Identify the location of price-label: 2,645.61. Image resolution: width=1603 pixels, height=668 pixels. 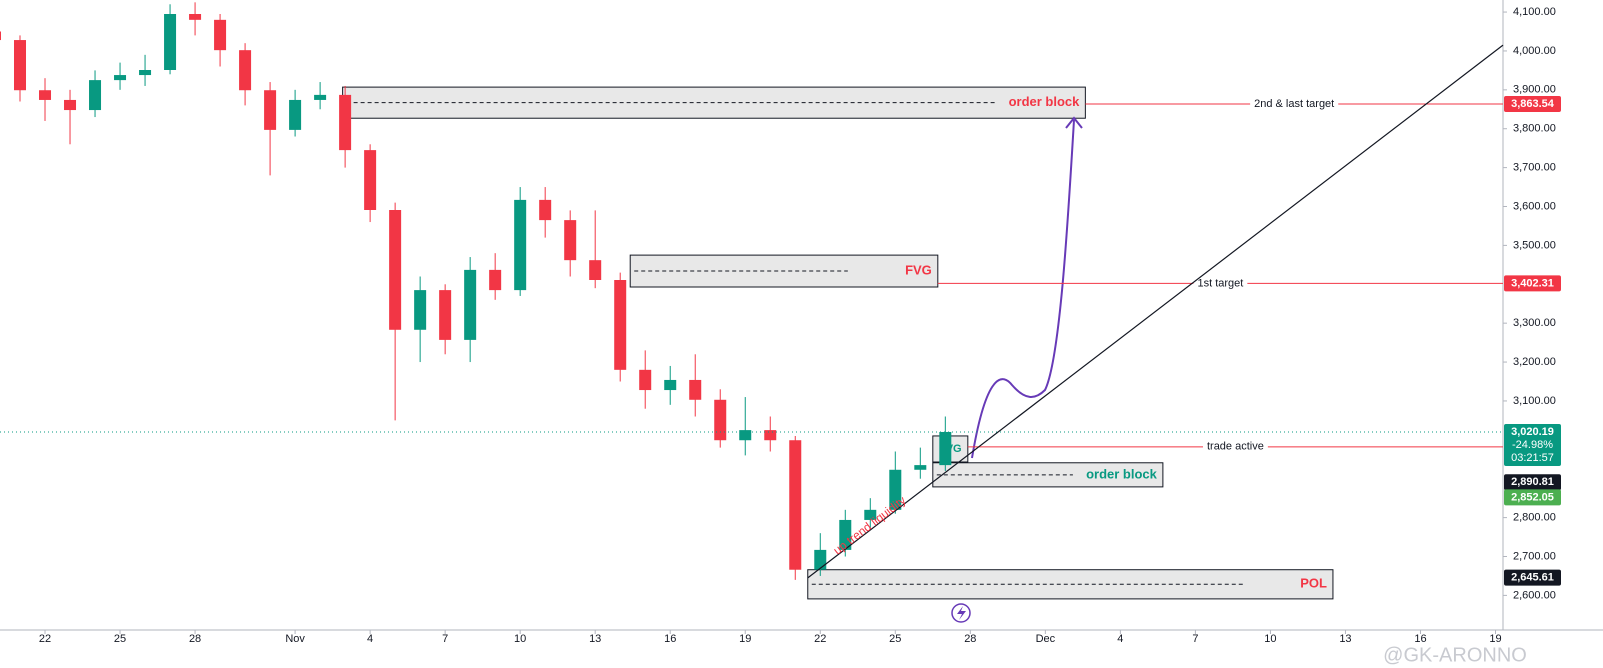
(1532, 578).